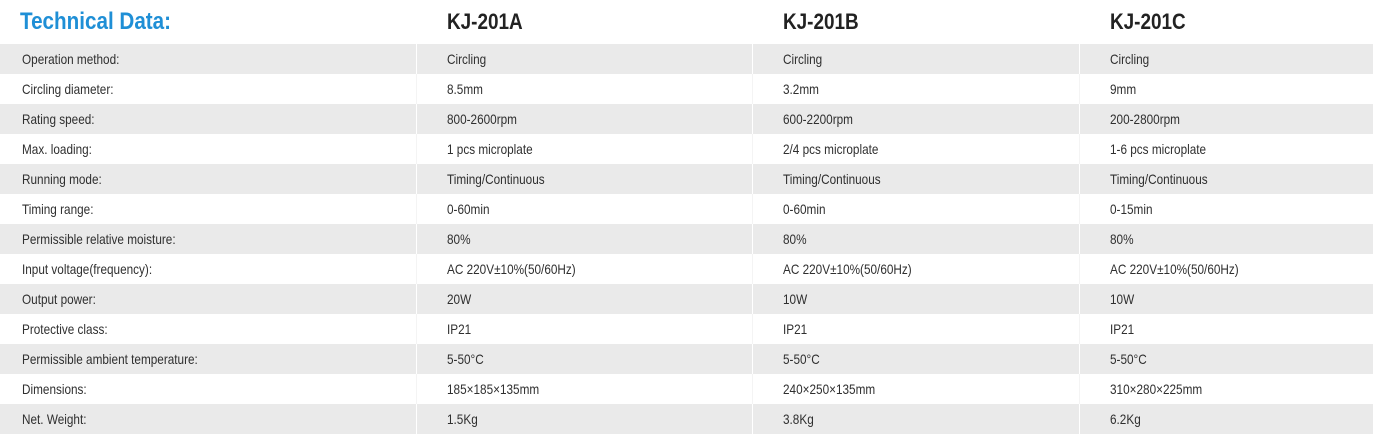 Image resolution: width=1373 pixels, height=440 pixels. What do you see at coordinates (1131, 209) in the screenshot?
I see `row-value: 0-15min` at bounding box center [1131, 209].